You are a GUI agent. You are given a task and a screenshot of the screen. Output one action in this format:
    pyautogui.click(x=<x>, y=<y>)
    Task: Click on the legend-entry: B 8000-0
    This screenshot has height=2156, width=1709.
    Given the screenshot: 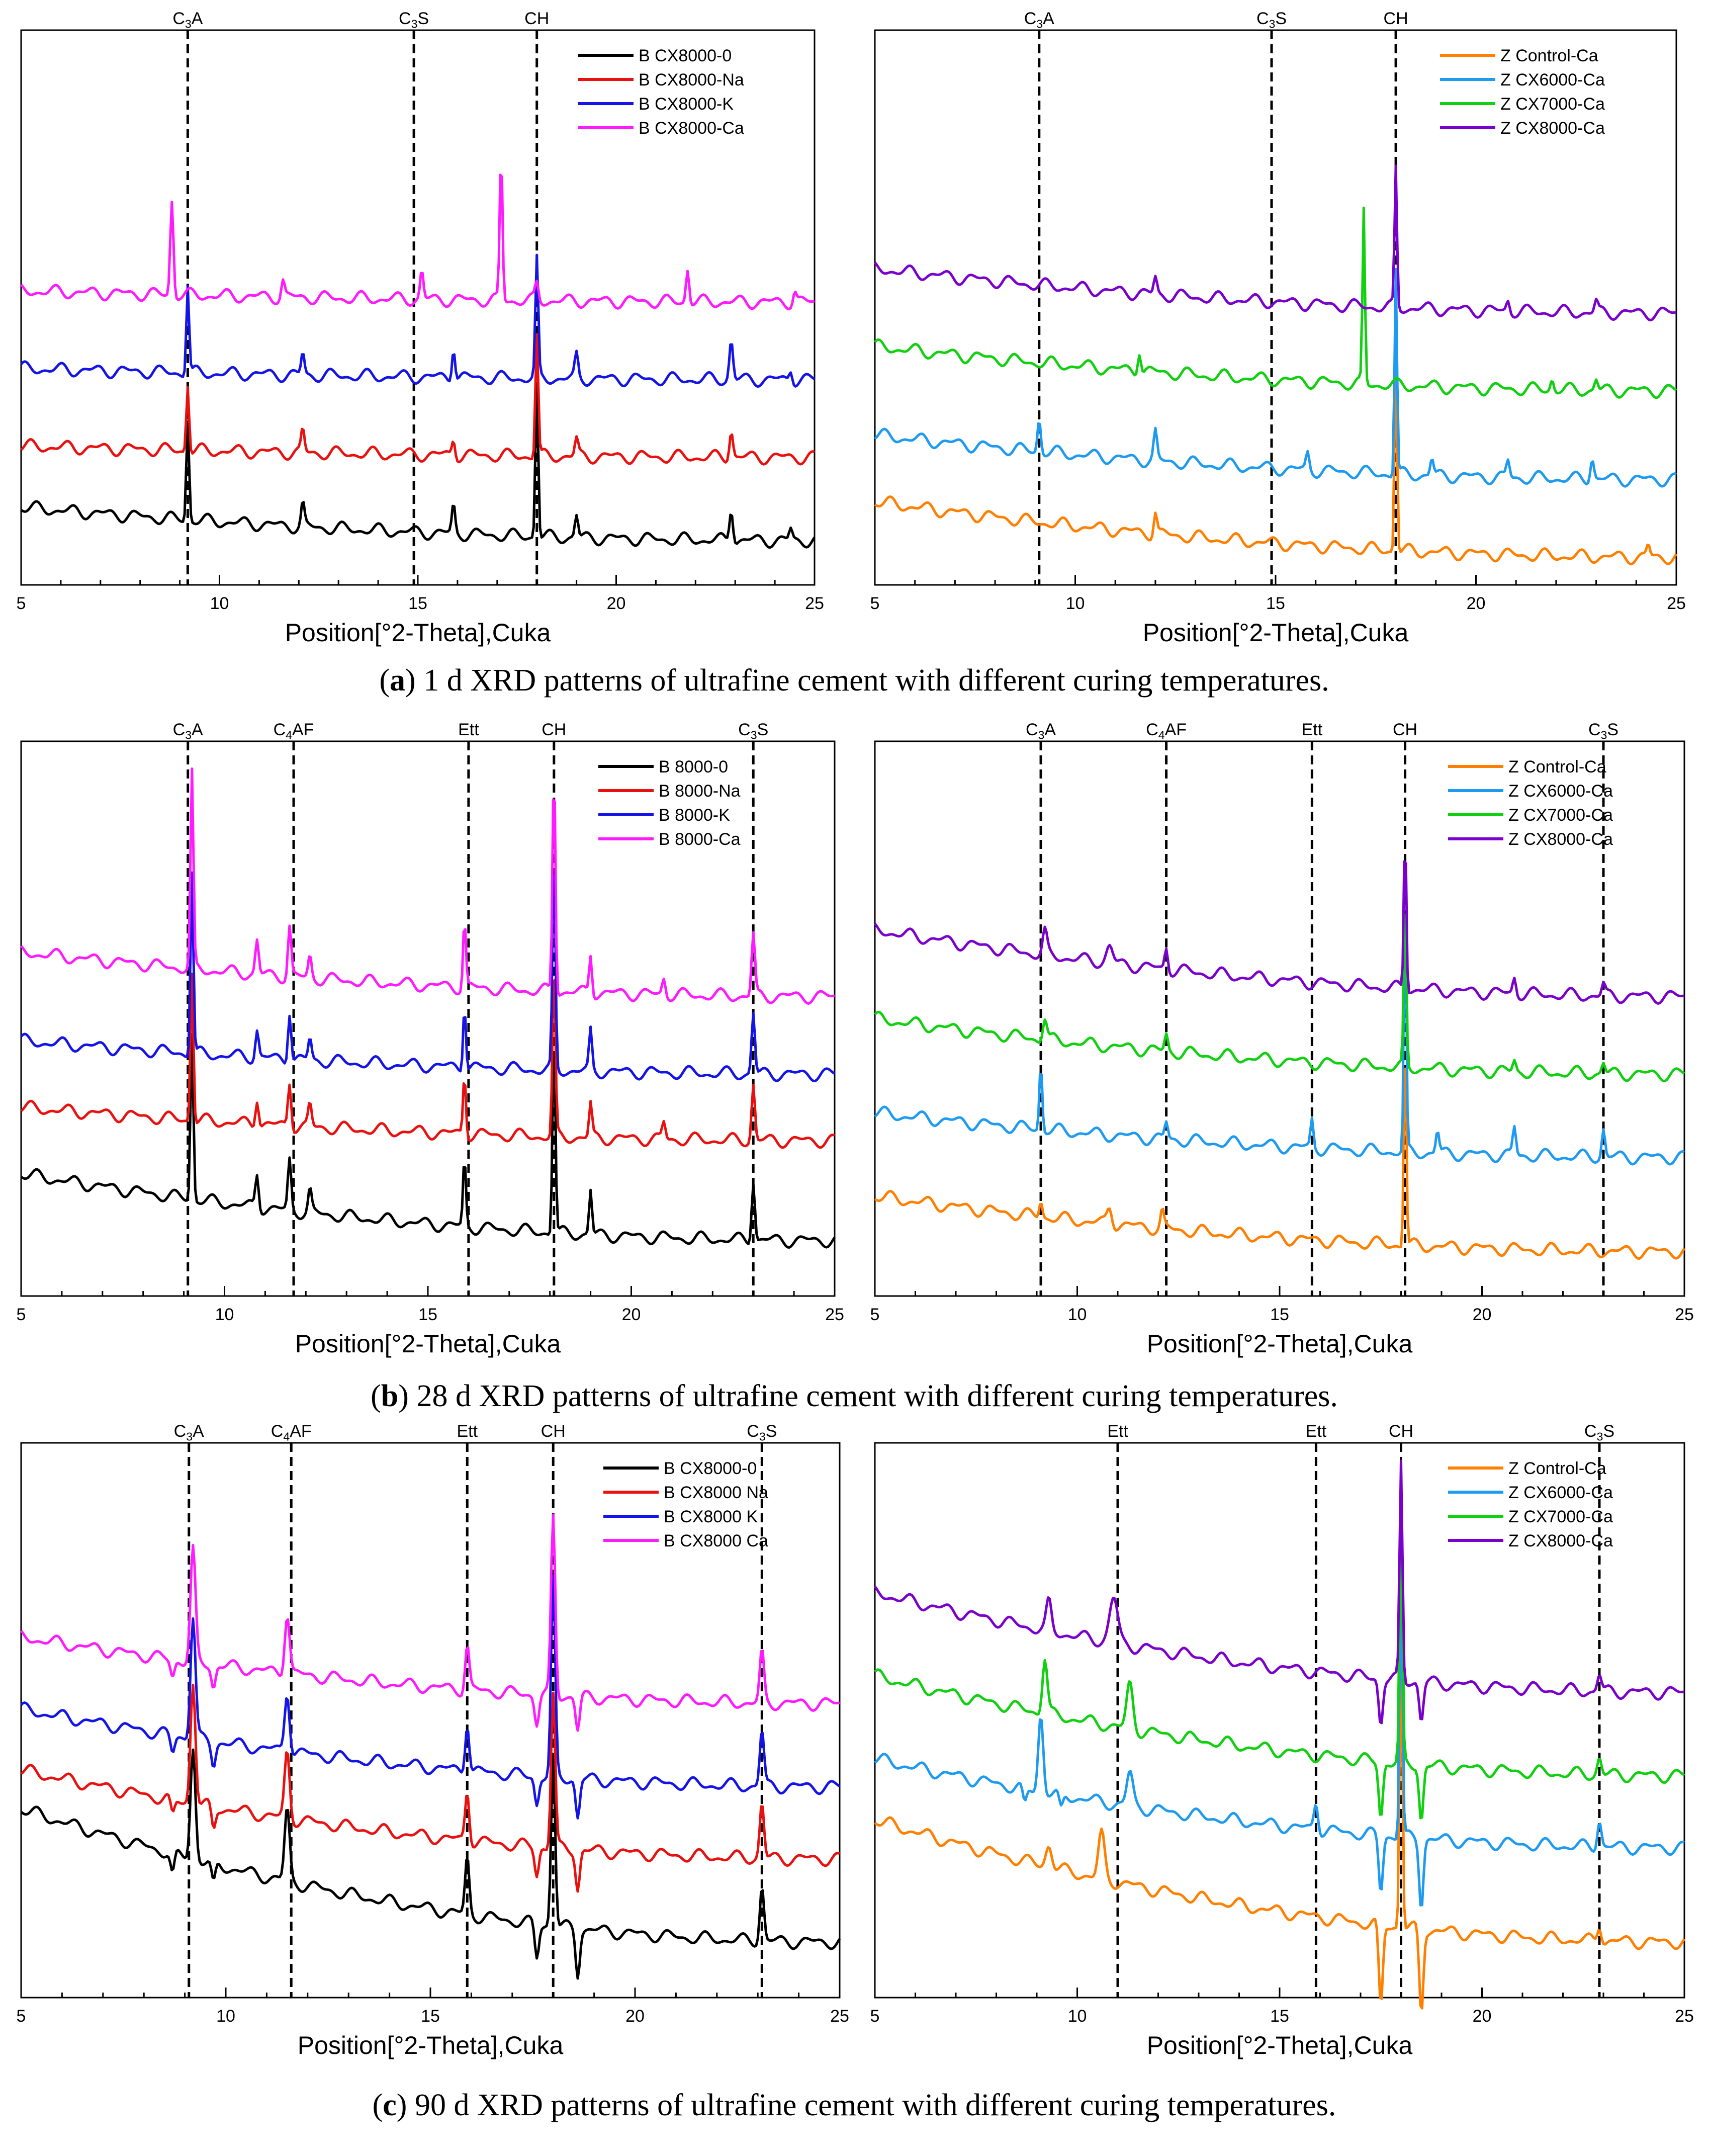 What is the action you would take?
    pyautogui.click(x=693, y=767)
    